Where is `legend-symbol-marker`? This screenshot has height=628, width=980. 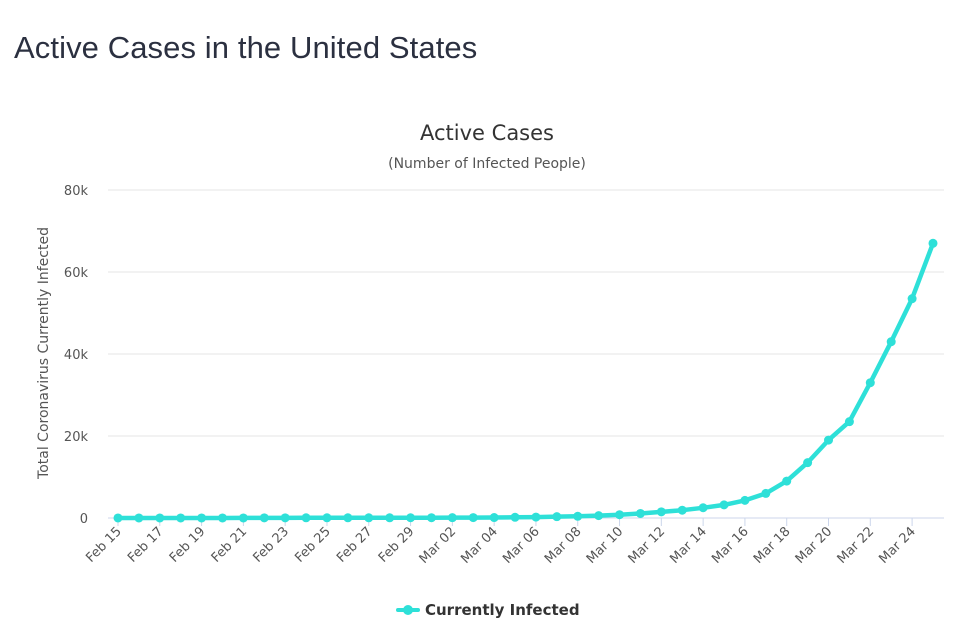
legend-symbol-marker is located at coordinates (408, 610).